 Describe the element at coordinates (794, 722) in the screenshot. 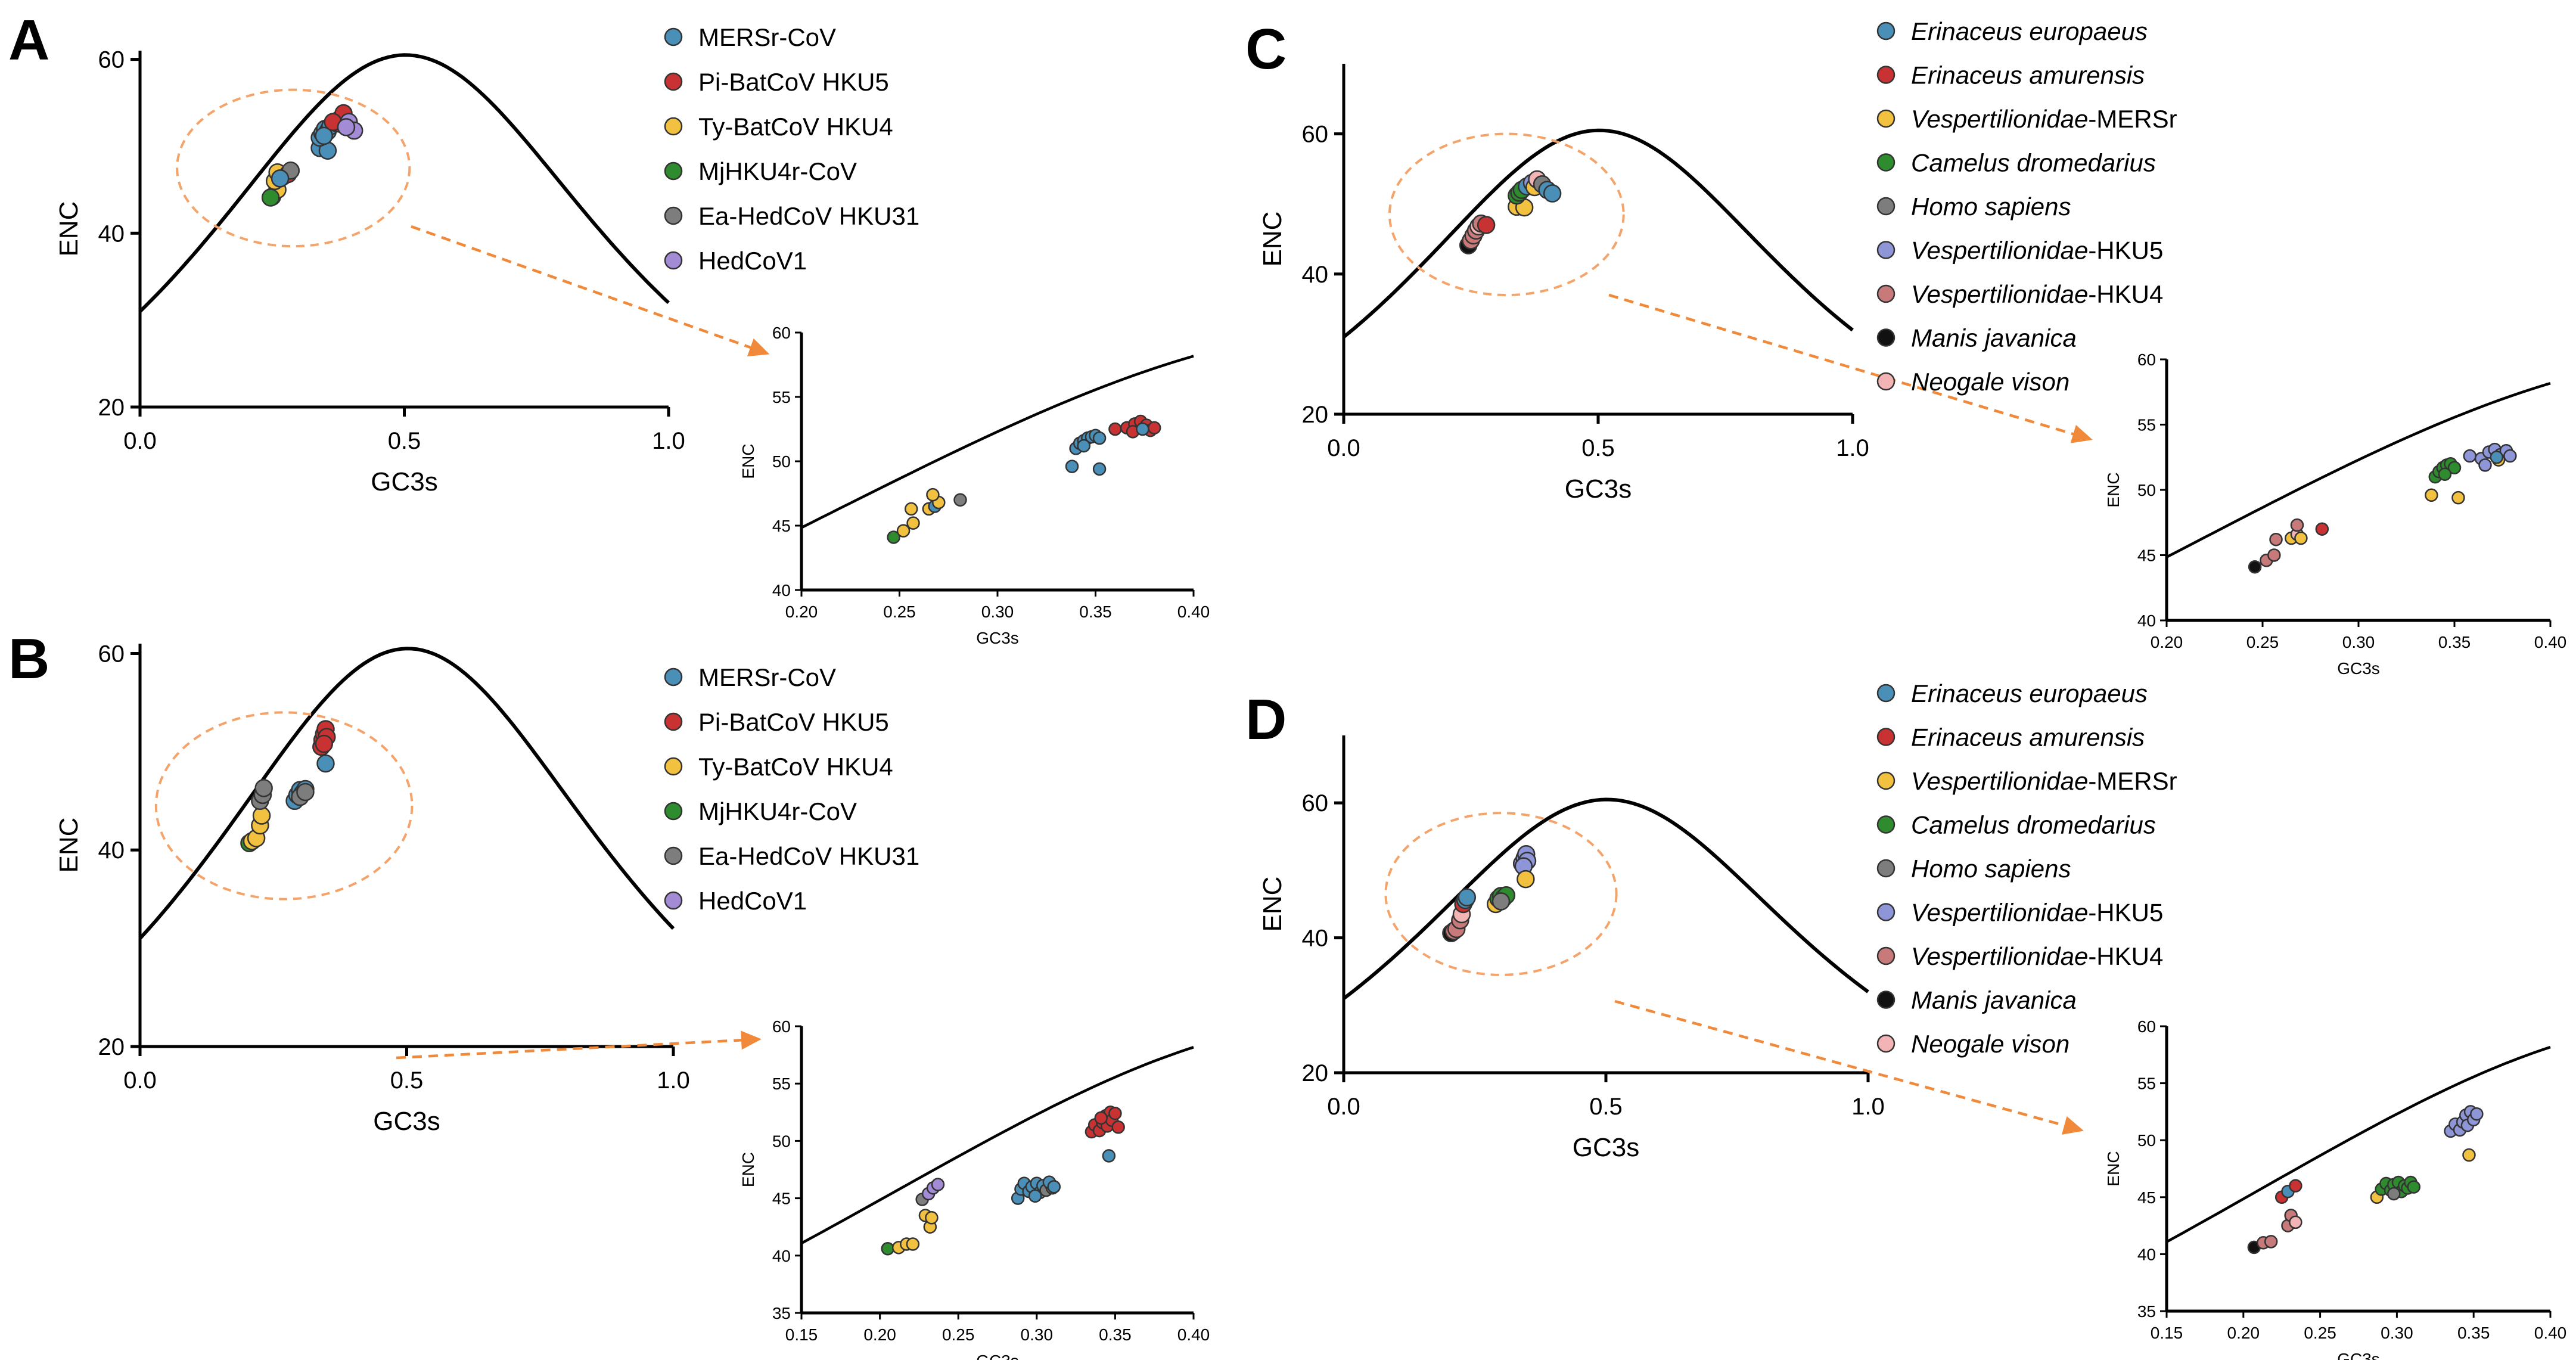

I see `legend-label: Pi-BatCoV HKU5` at that location.